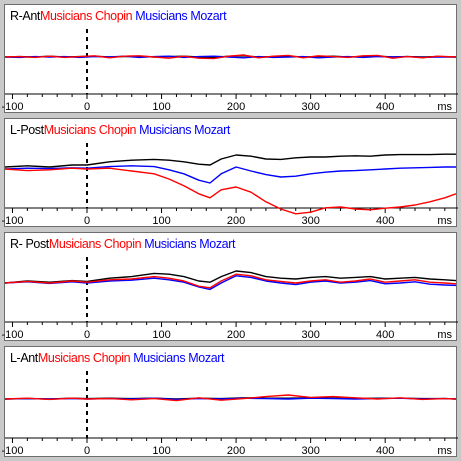  Describe the element at coordinates (29, 244) in the screenshot. I see `panel-label: R- Post` at that location.